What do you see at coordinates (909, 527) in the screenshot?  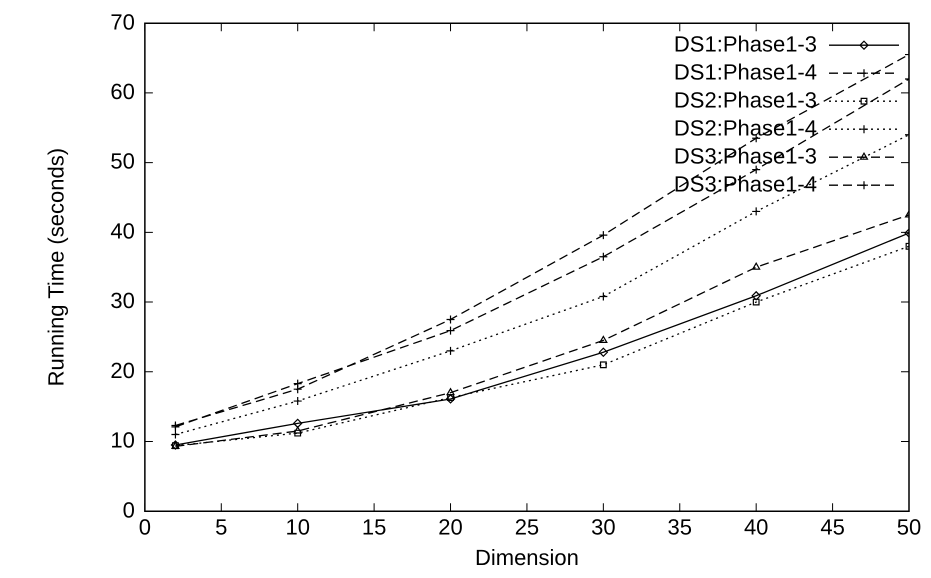 I see `x-tick-label: 50` at bounding box center [909, 527].